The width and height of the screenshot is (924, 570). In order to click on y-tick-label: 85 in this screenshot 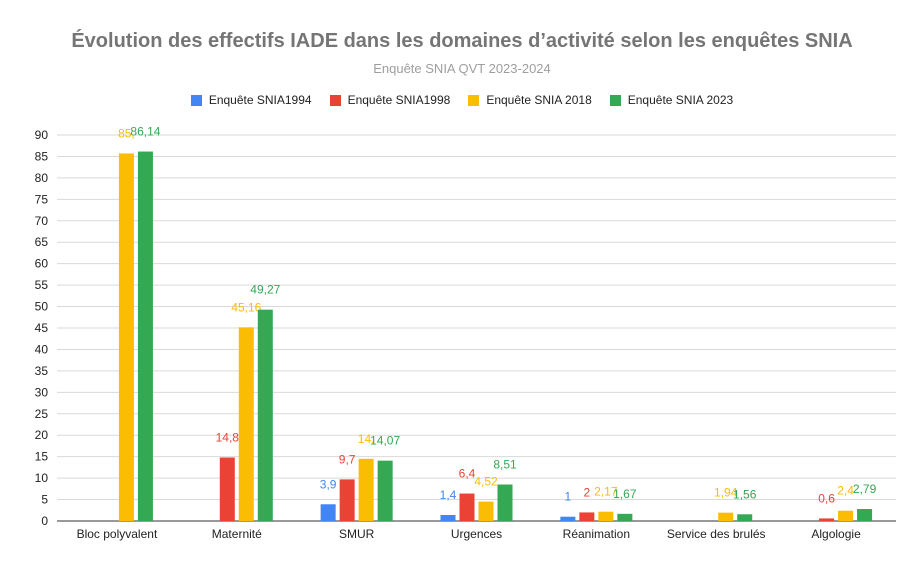, I will do `click(42, 156)`.